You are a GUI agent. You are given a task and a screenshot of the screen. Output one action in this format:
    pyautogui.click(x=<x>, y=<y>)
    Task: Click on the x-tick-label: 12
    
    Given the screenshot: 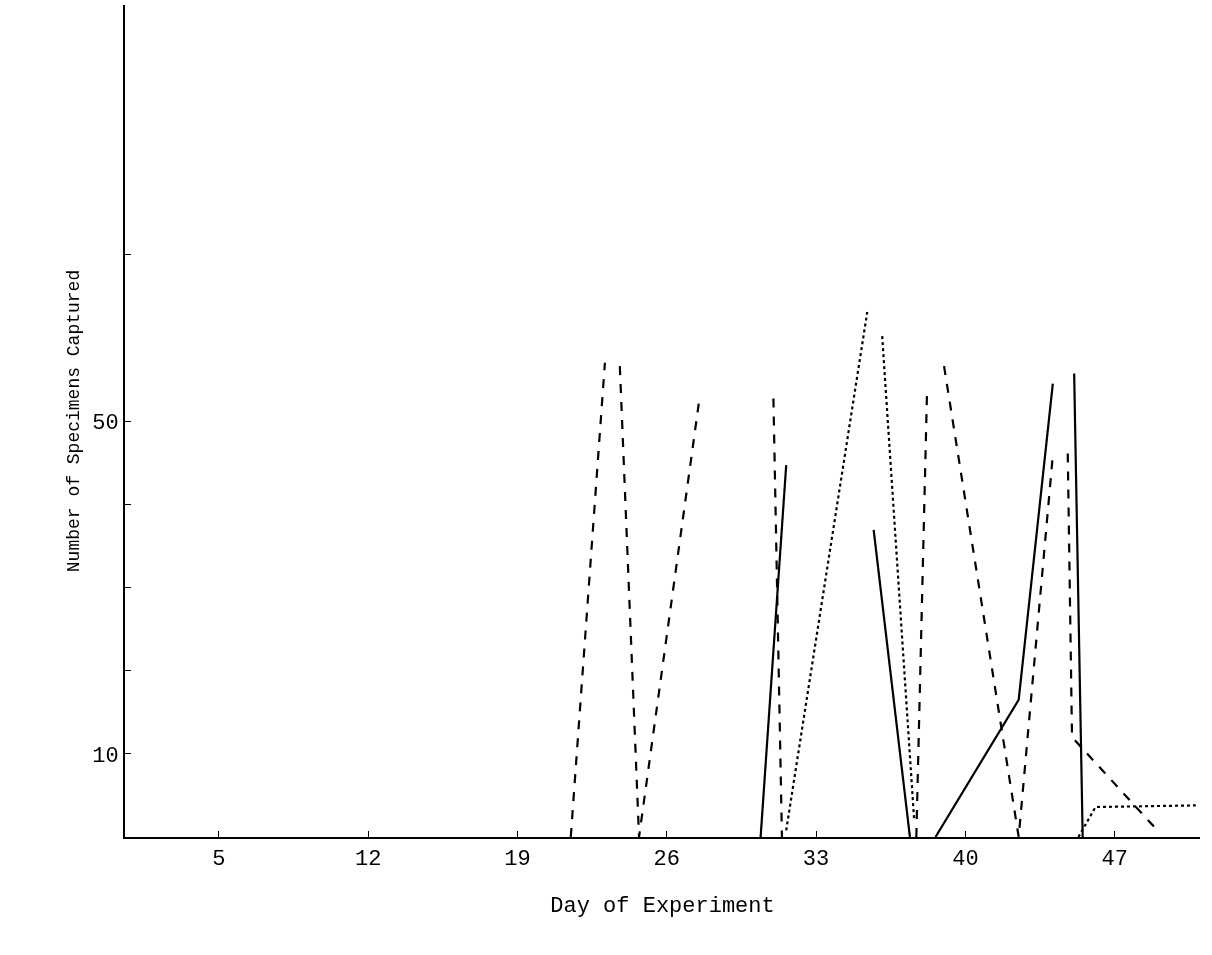 What is the action you would take?
    pyautogui.click(x=368, y=860)
    